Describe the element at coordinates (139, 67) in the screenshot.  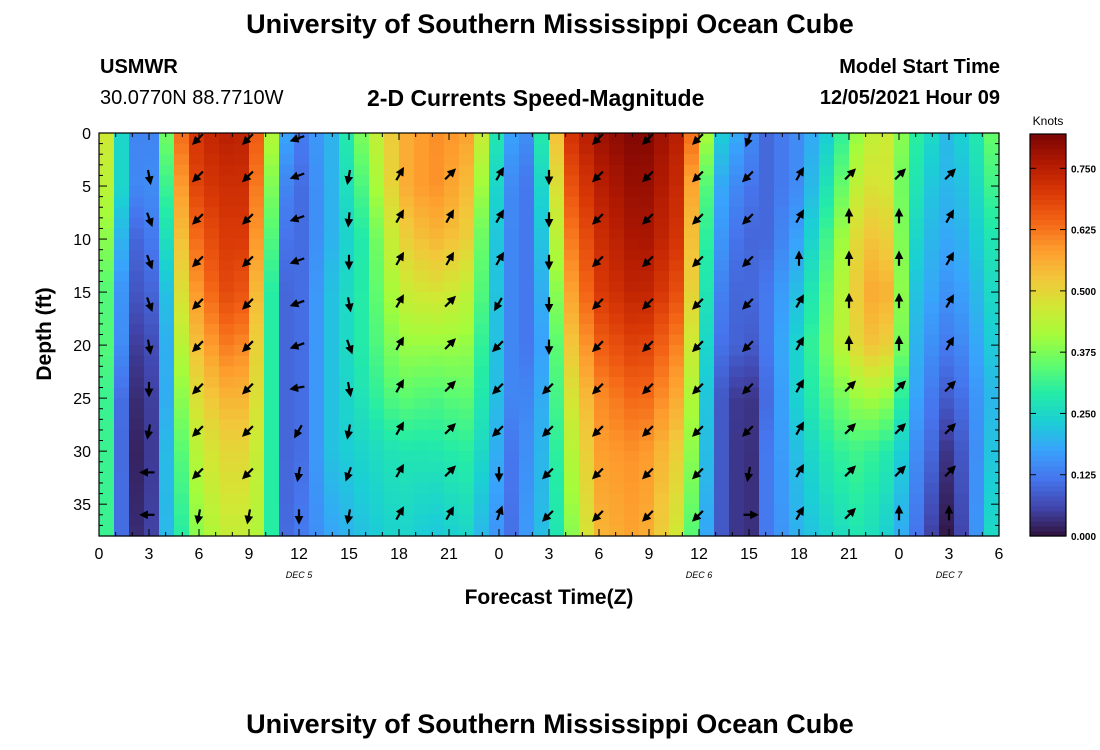
I see `station-name: USMWR` at that location.